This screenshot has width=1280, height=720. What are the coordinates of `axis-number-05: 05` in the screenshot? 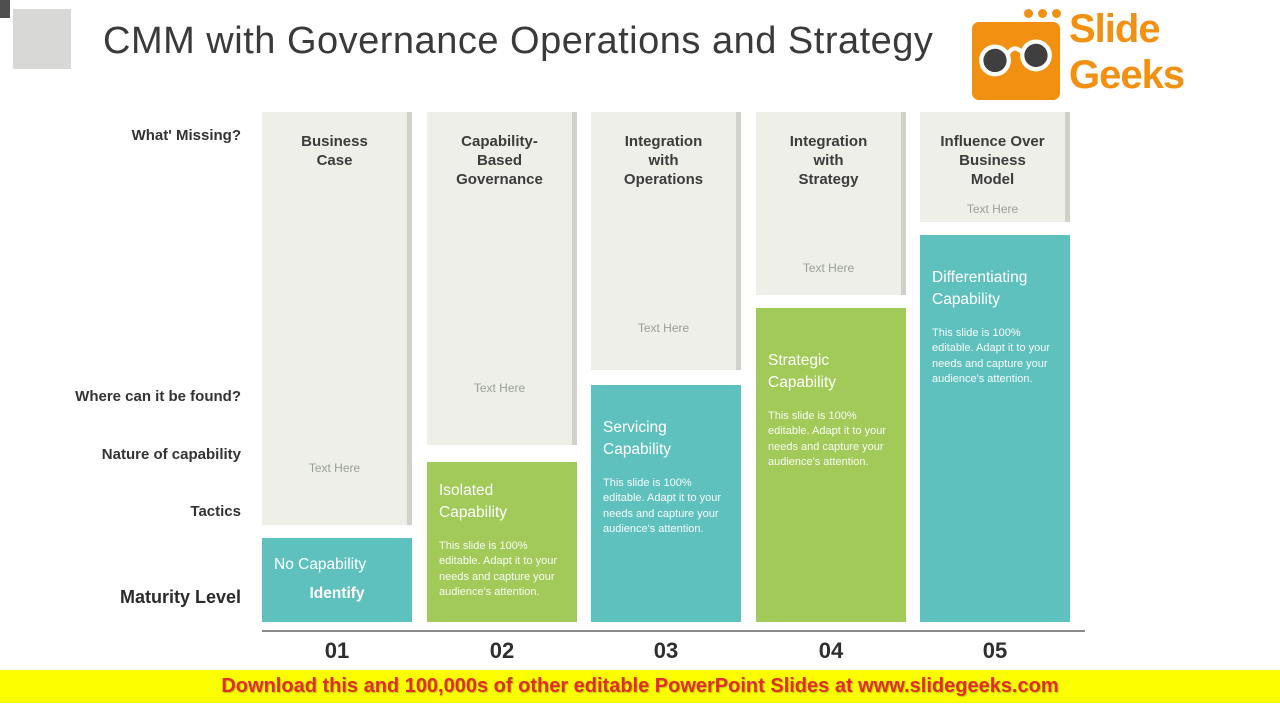 It's located at (995, 650).